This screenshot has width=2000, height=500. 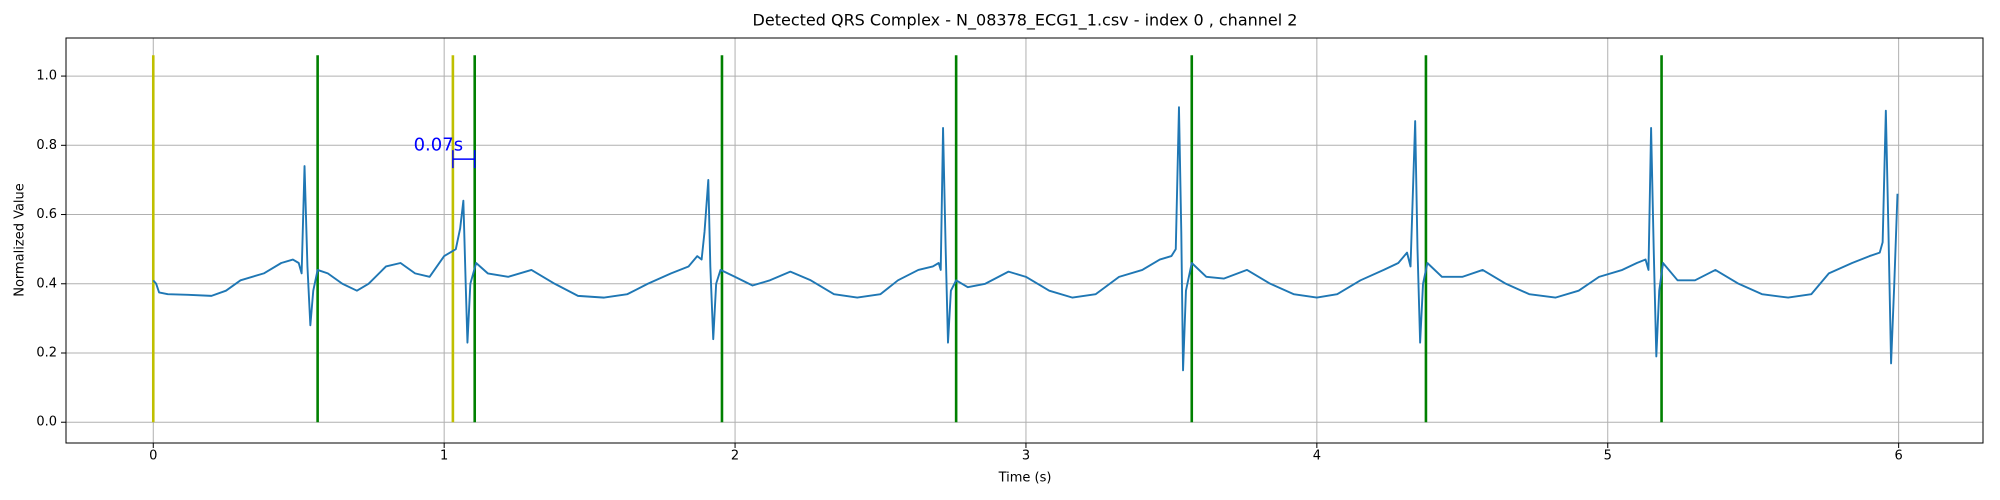 I want to click on y-tick-label: 0.0, so click(x=46, y=422).